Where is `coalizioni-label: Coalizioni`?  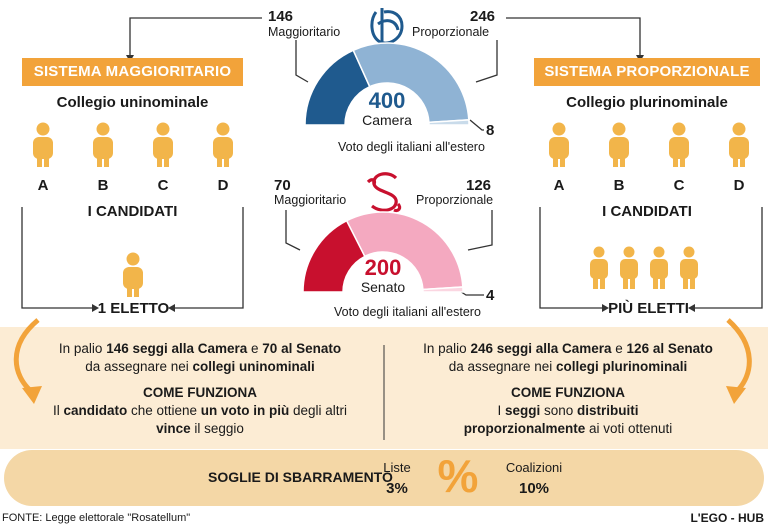
coalizioni-label: Coalizioni is located at coordinates (534, 467).